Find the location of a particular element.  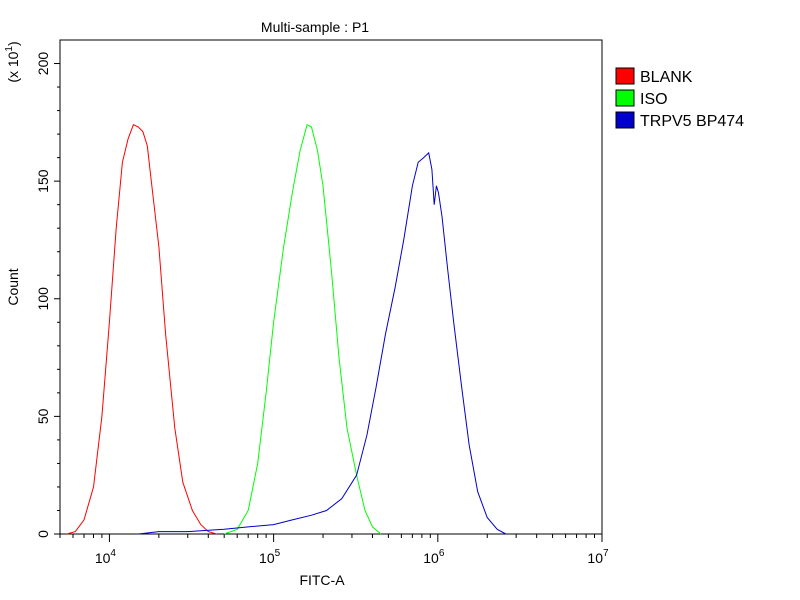

y-tick-label: 50 is located at coordinates (43, 416).